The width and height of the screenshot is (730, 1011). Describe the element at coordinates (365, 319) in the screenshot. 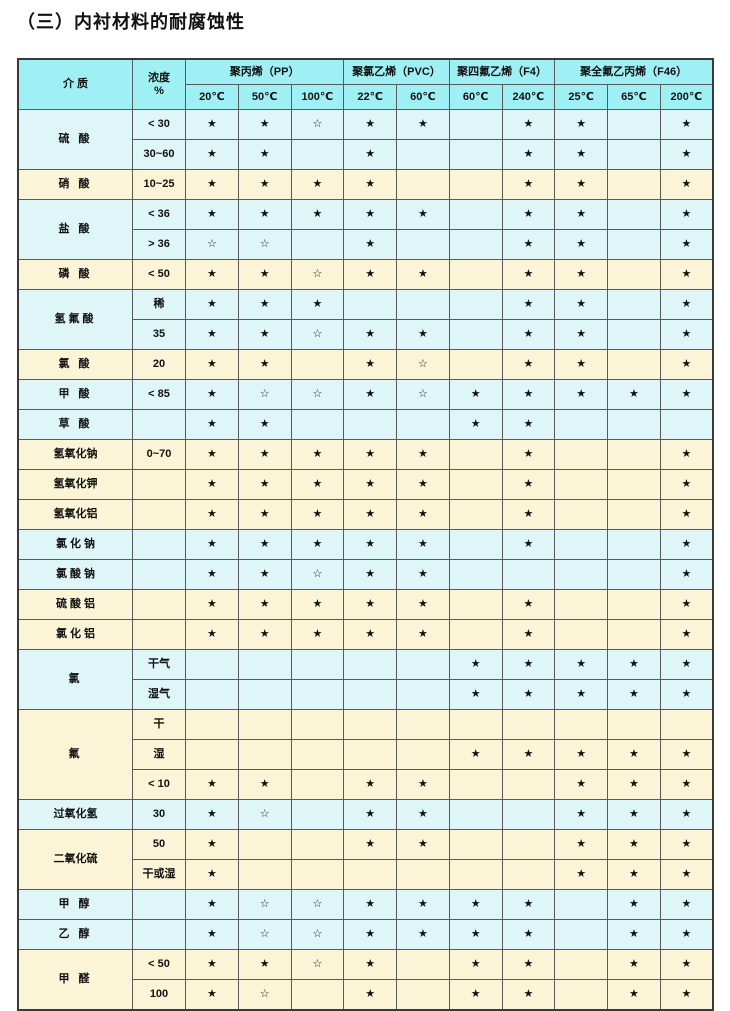

I see `table-row: 氢氟酸稀 ★ ★ ★ ★ ★ ★` at that location.